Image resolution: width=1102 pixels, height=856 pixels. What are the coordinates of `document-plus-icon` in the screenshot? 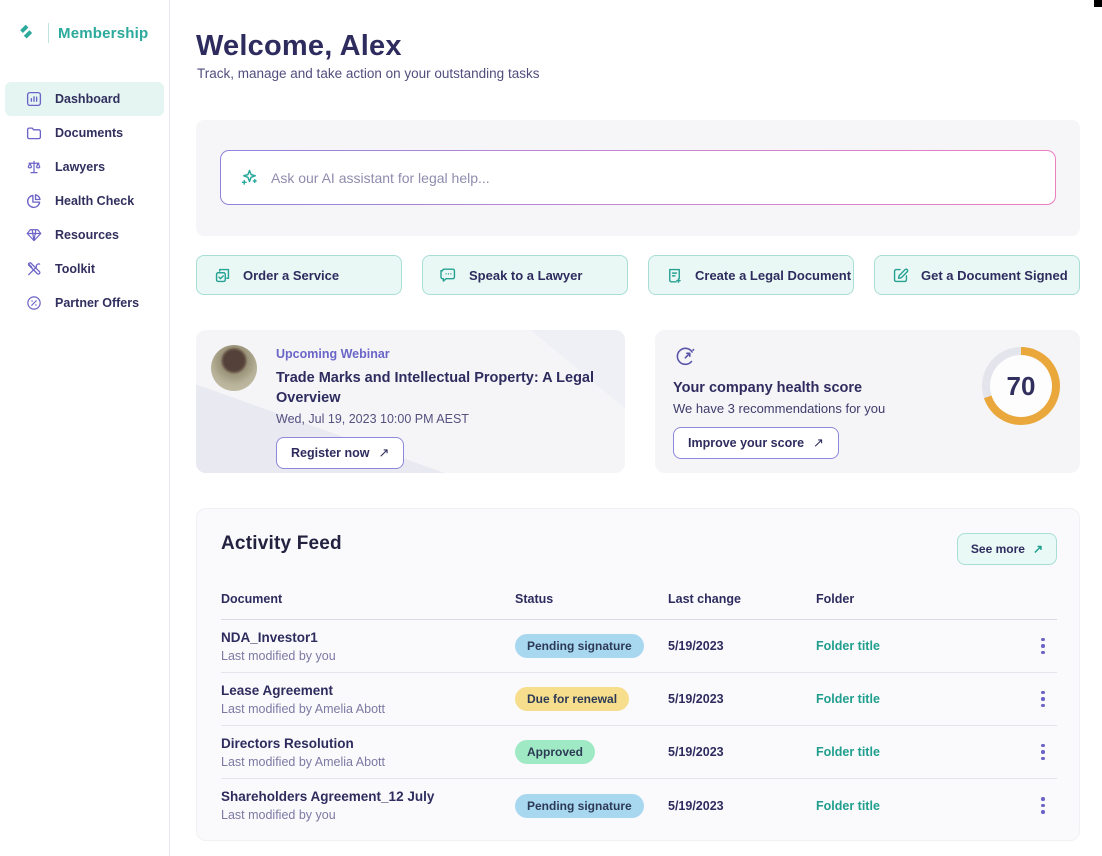 It's located at (674, 275).